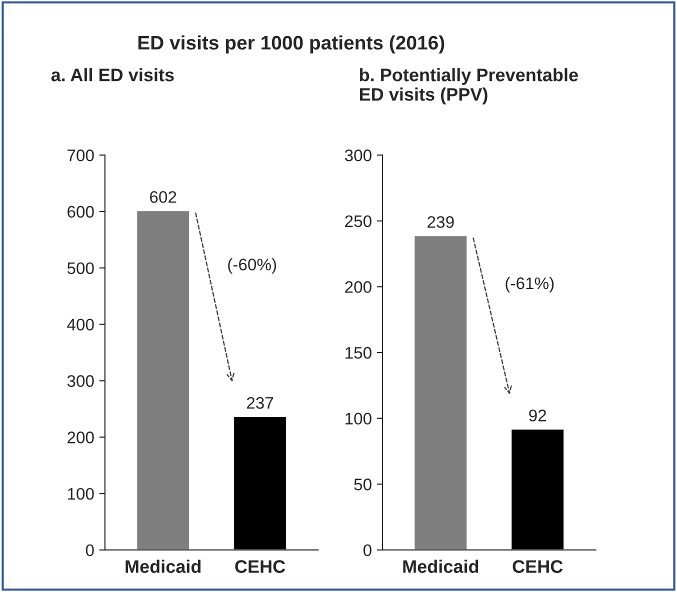 This screenshot has width=677, height=592. What do you see at coordinates (469, 86) in the screenshot?
I see `chart-subtitle: b. Potentially Preventable ED visits (PPV)` at bounding box center [469, 86].